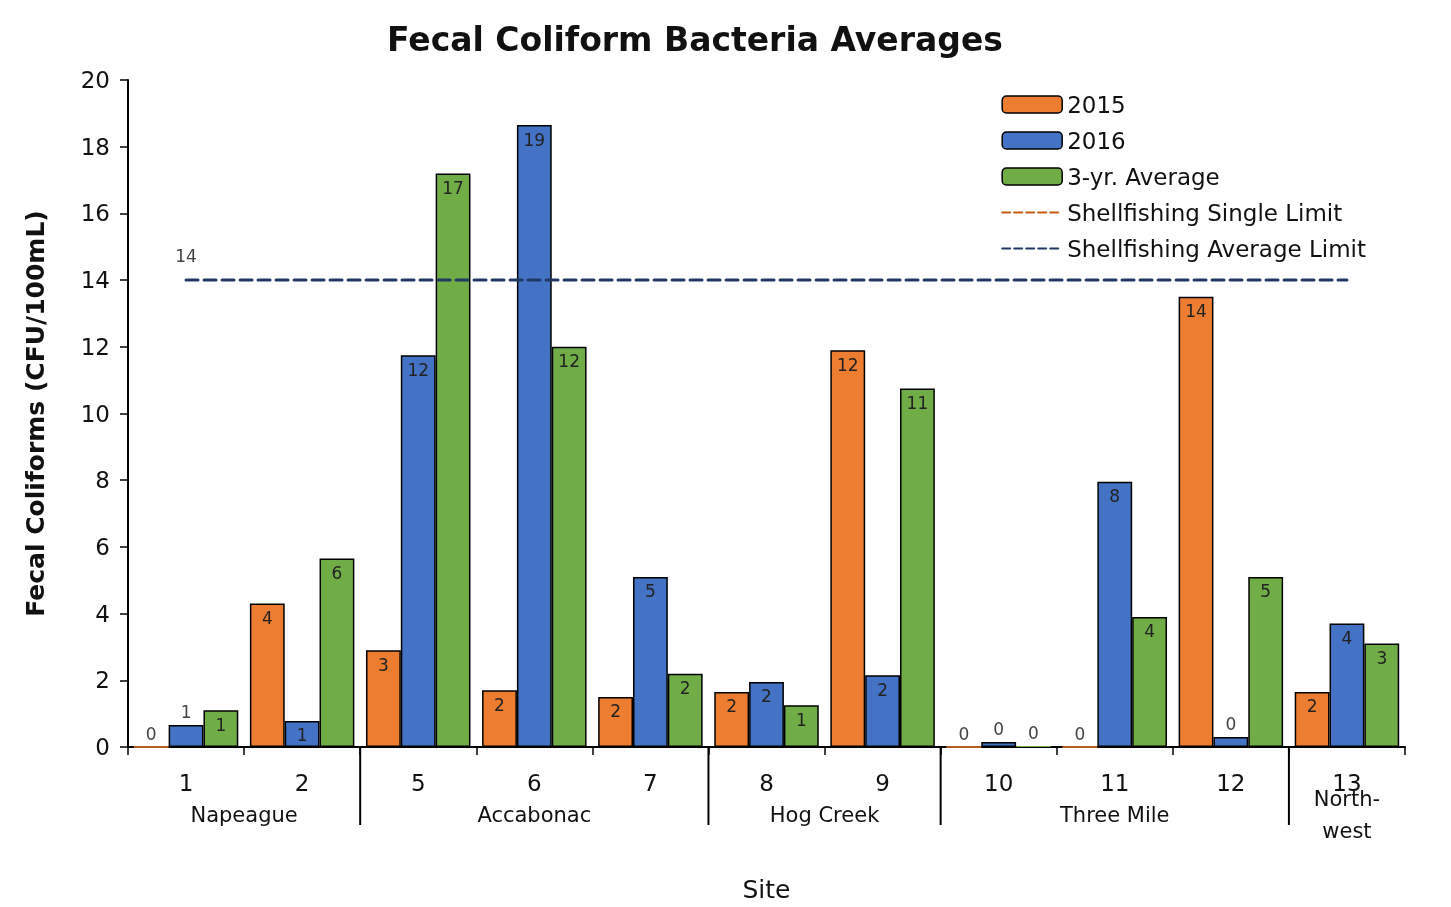 This screenshot has height=907, width=1451. Describe the element at coordinates (95, 80) in the screenshot. I see `y-tick-label: 20` at that location.